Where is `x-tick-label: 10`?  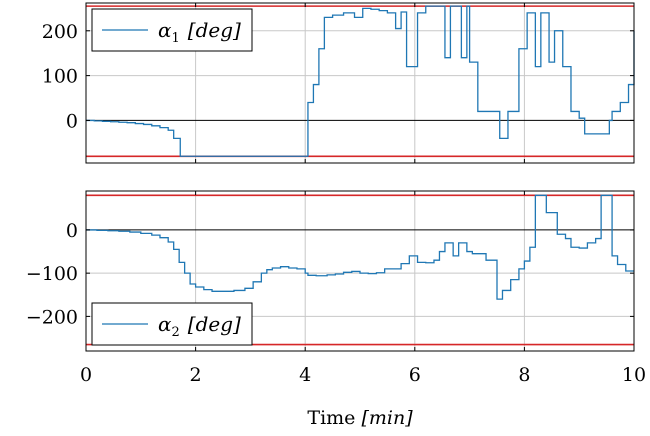
x-tick-label: 10 is located at coordinates (634, 375).